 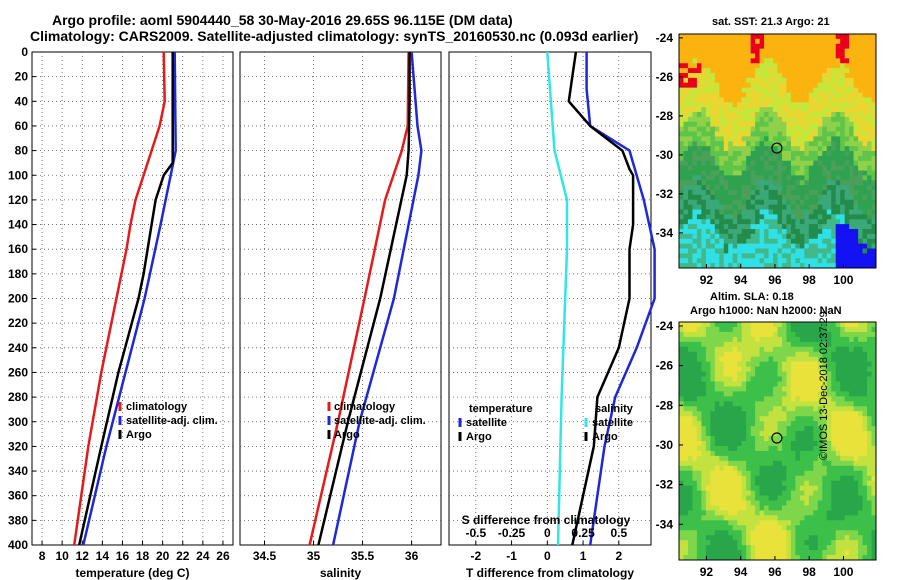 What do you see at coordinates (42, 556) in the screenshot?
I see `x-tick-label: 8` at bounding box center [42, 556].